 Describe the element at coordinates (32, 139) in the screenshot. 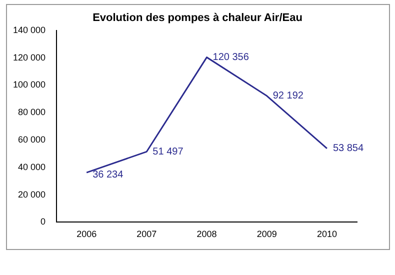

I see `y-tick-label: 60 000` at that location.